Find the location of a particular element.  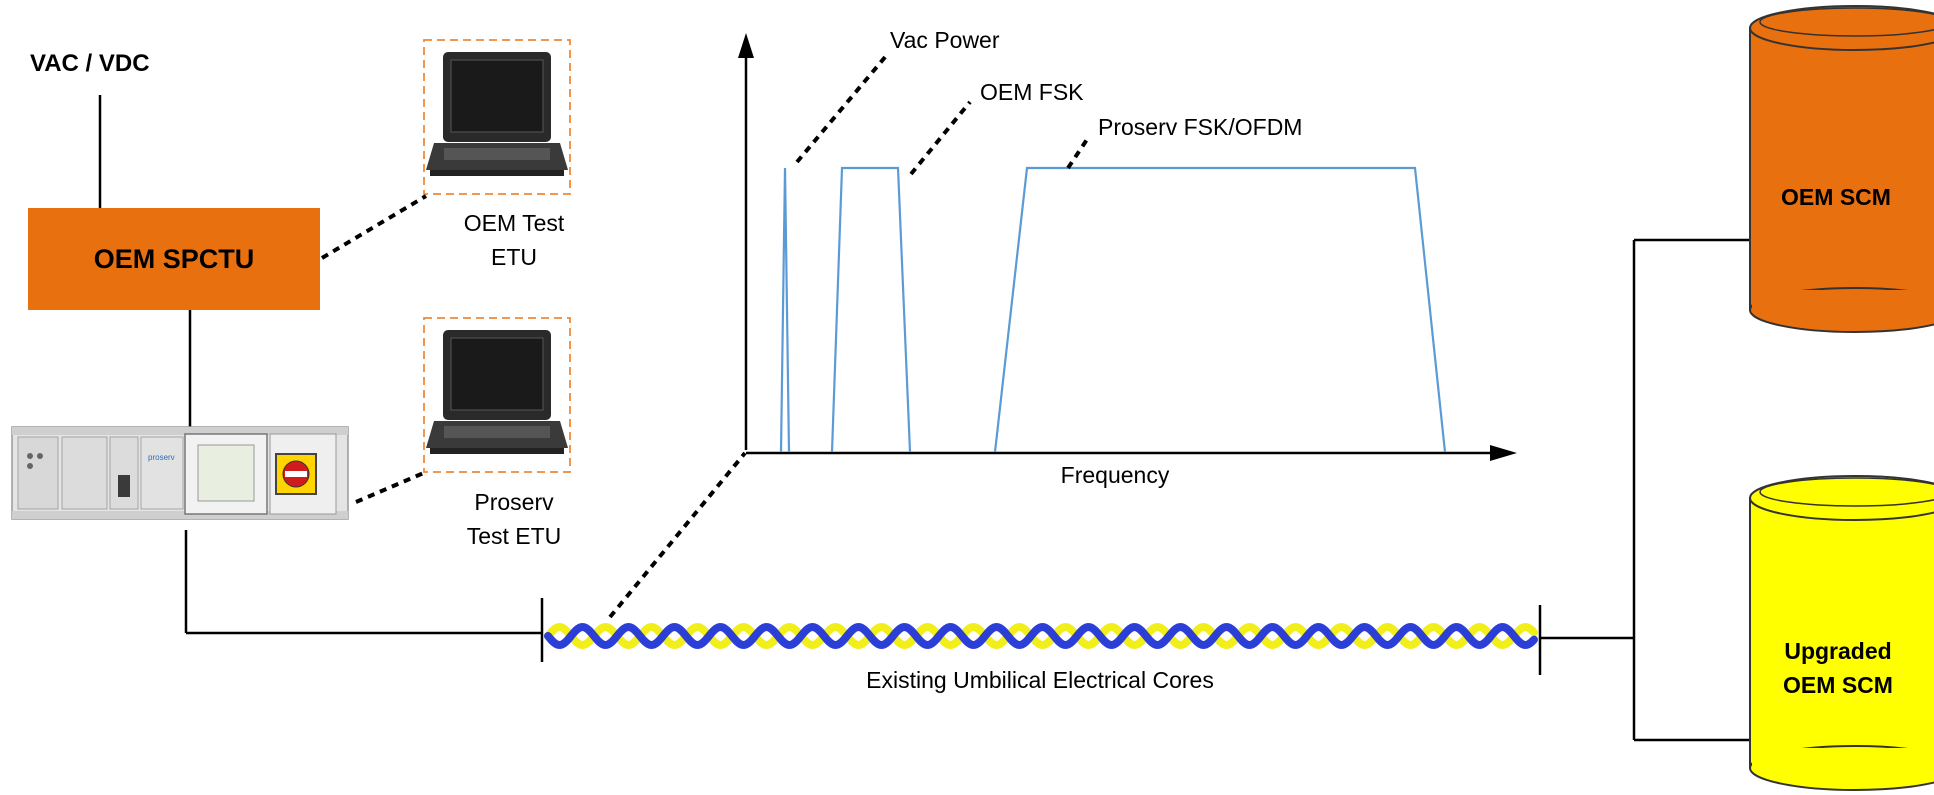

cable-spectrum-pointer is located at coordinates (677, 535).